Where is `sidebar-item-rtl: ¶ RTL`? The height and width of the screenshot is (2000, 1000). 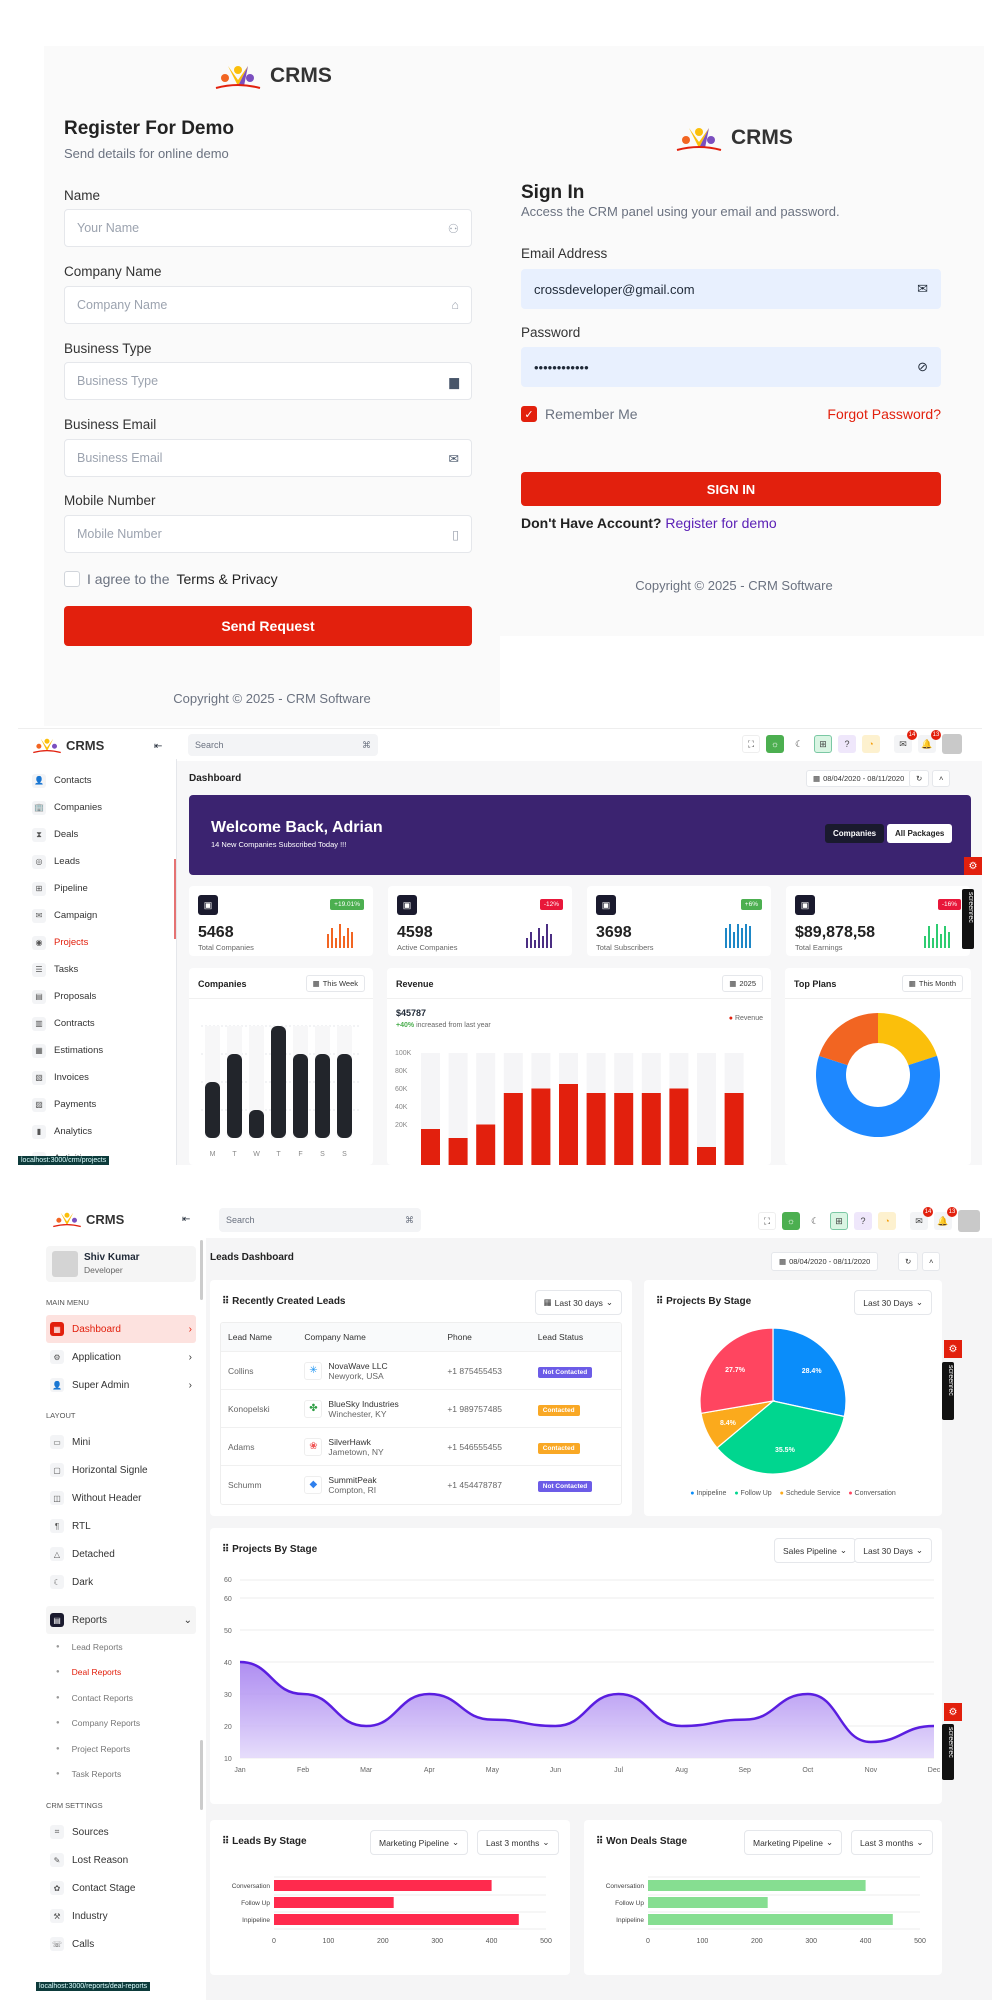
sidebar-item-rtl: ¶ RTL is located at coordinates (121, 1526).